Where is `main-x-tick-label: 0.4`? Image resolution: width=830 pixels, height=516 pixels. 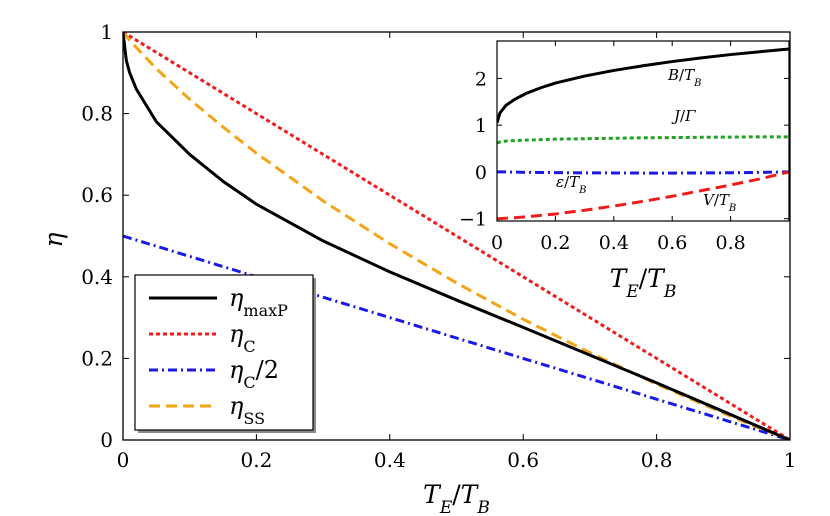 main-x-tick-label: 0.4 is located at coordinates (390, 460).